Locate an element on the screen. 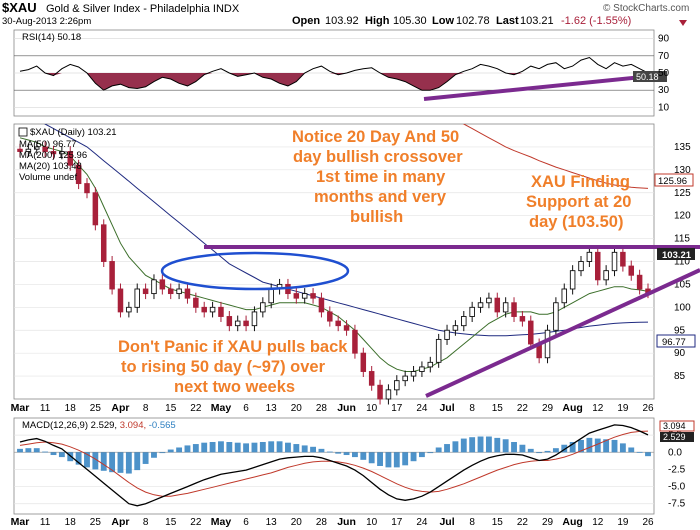 The width and height of the screenshot is (700, 530). rsi-legend: RSI(14) 50.18 is located at coordinates (51, 37).